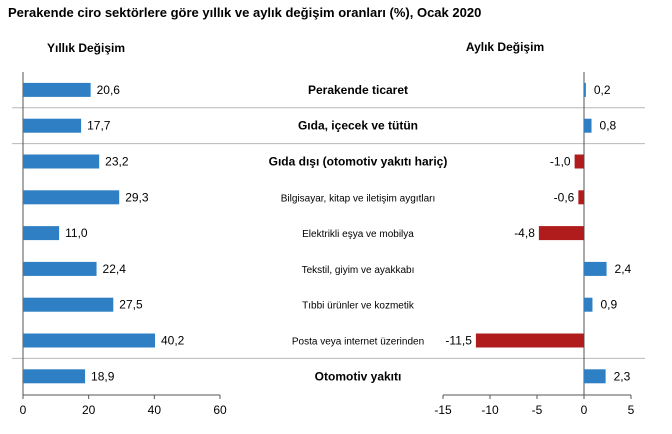  Describe the element at coordinates (443, 410) in the screenshot. I see `right-x-tick-label-0: -15` at that location.